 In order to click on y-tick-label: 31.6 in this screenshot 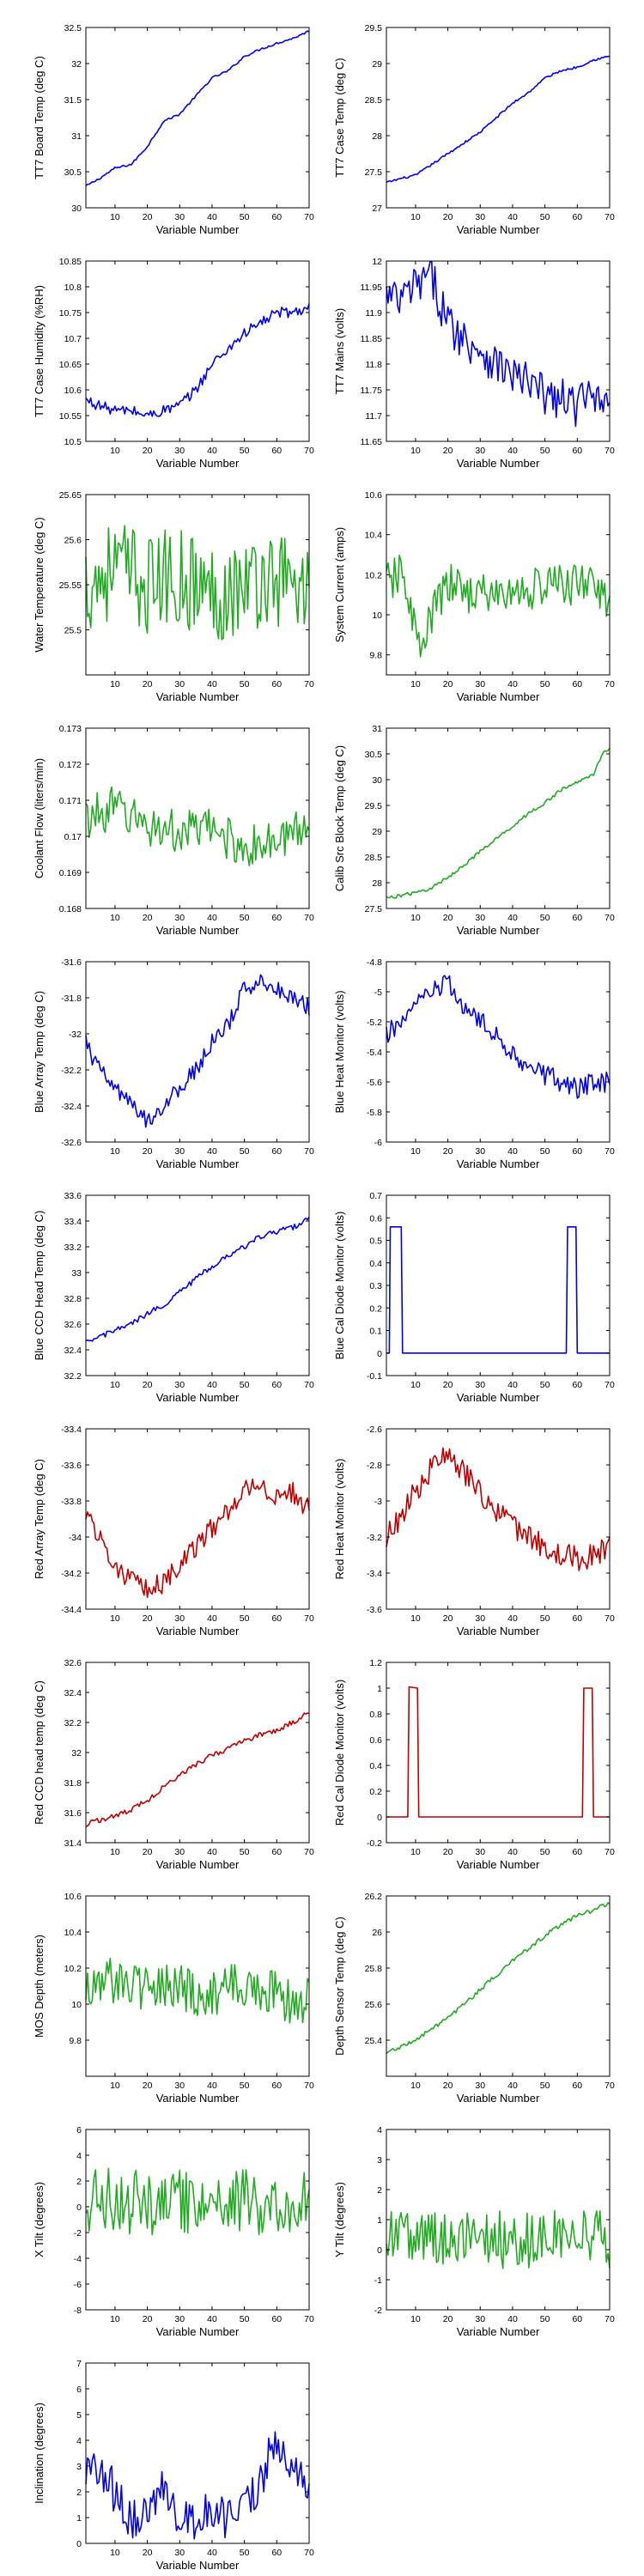, I will do `click(73, 1814)`.